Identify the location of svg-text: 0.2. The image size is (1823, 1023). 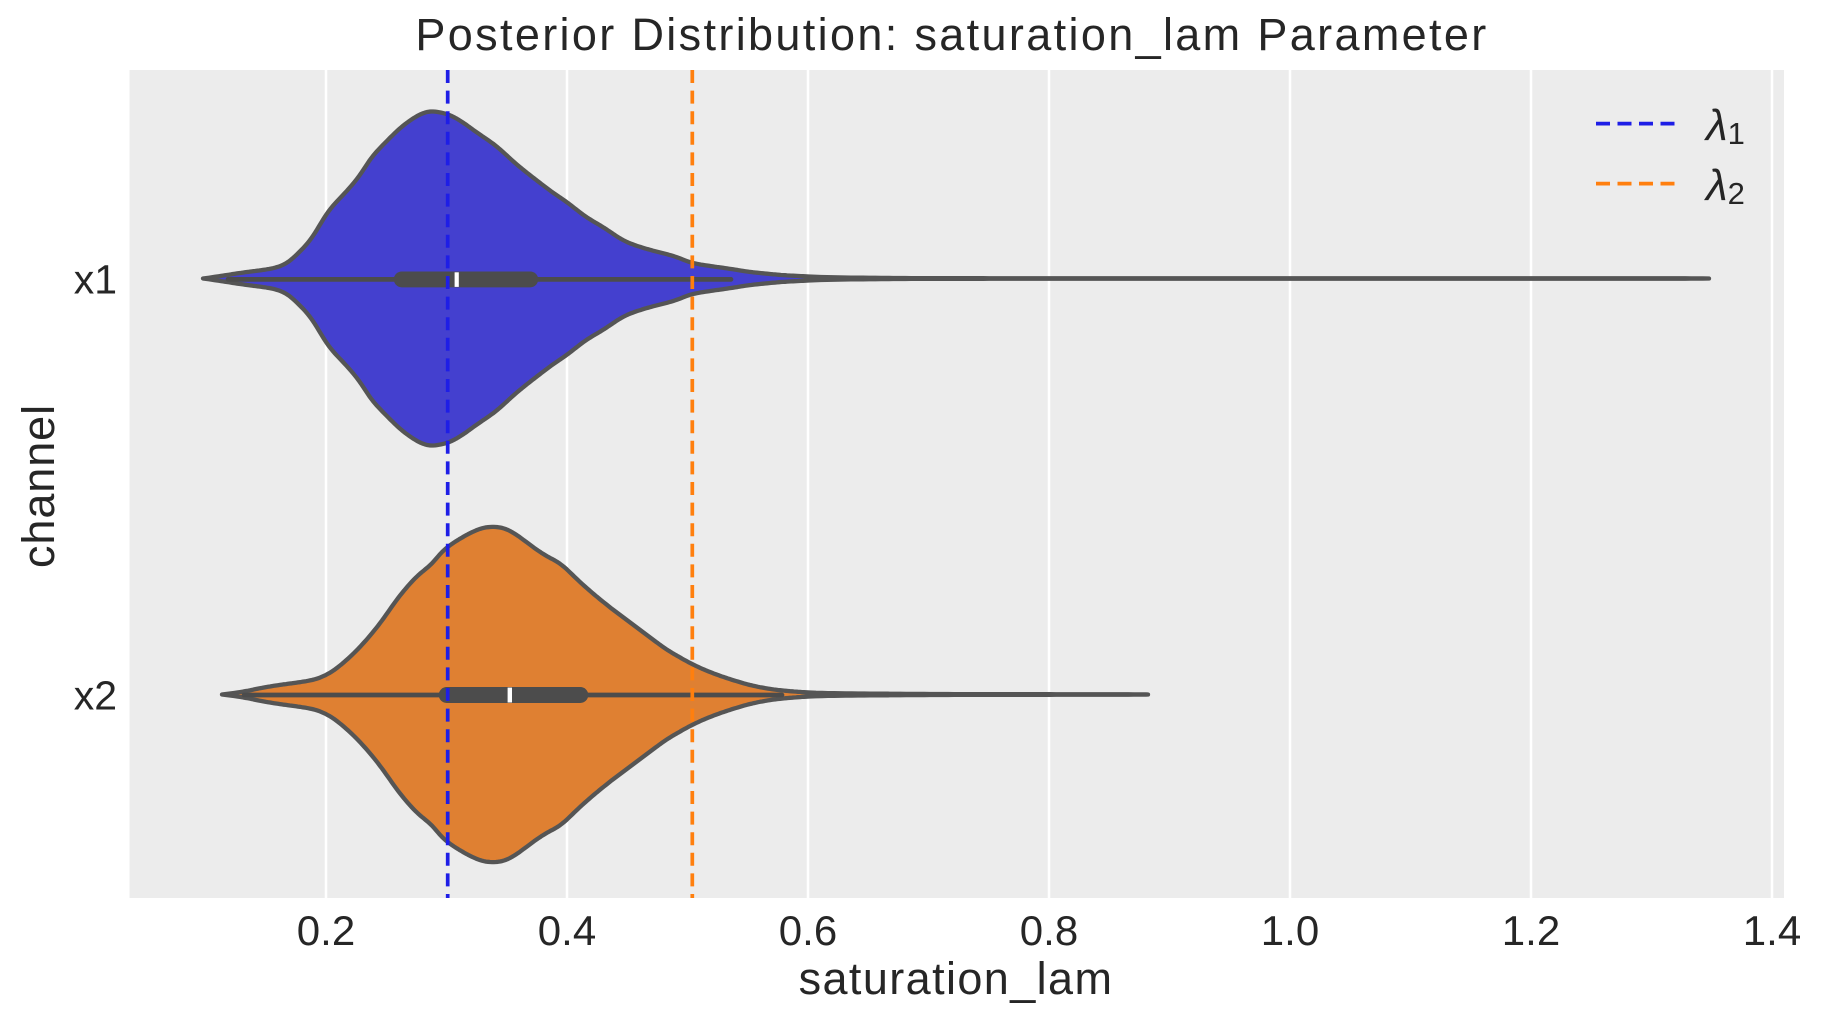
(326, 930).